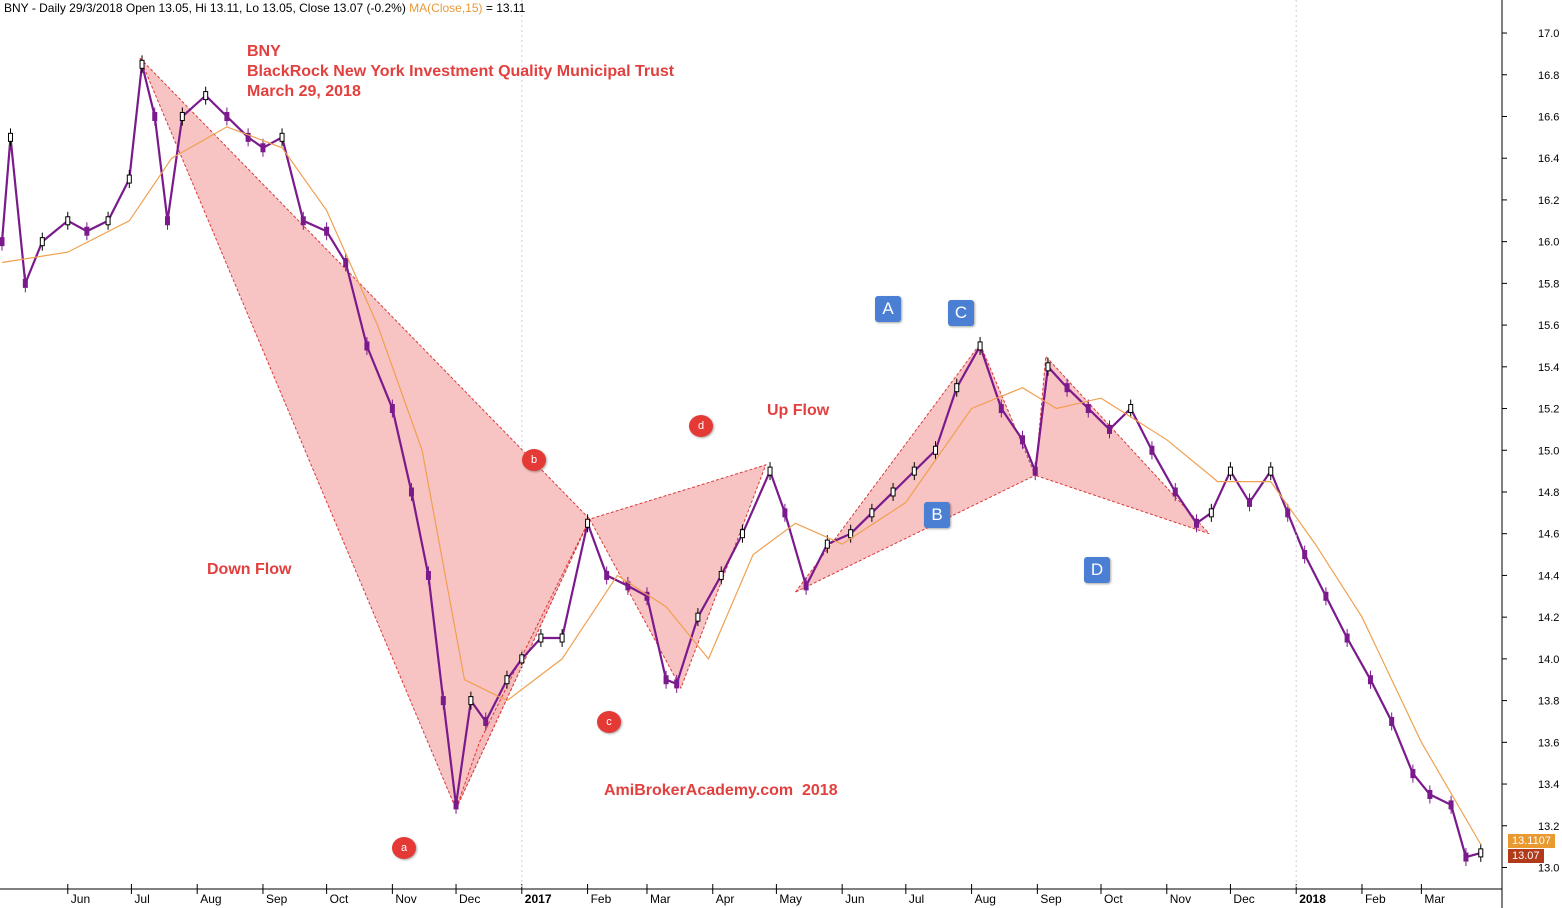 This screenshot has height=908, width=1562. Describe the element at coordinates (1122, 445) in the screenshot. I see `pattern-c_to_d` at that location.